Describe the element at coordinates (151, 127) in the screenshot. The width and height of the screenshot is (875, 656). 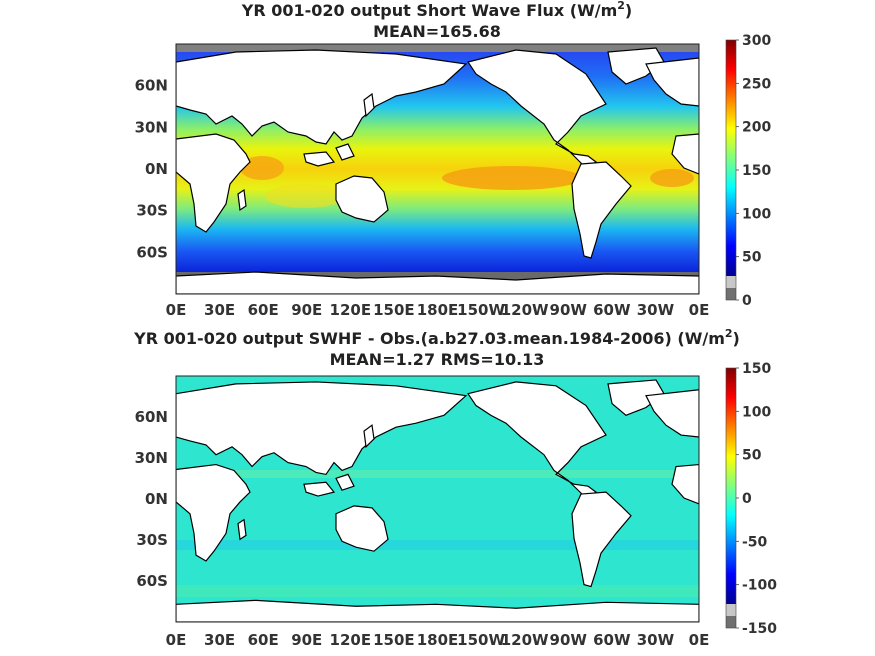
I see `top-y-tick-label: 30N` at that location.